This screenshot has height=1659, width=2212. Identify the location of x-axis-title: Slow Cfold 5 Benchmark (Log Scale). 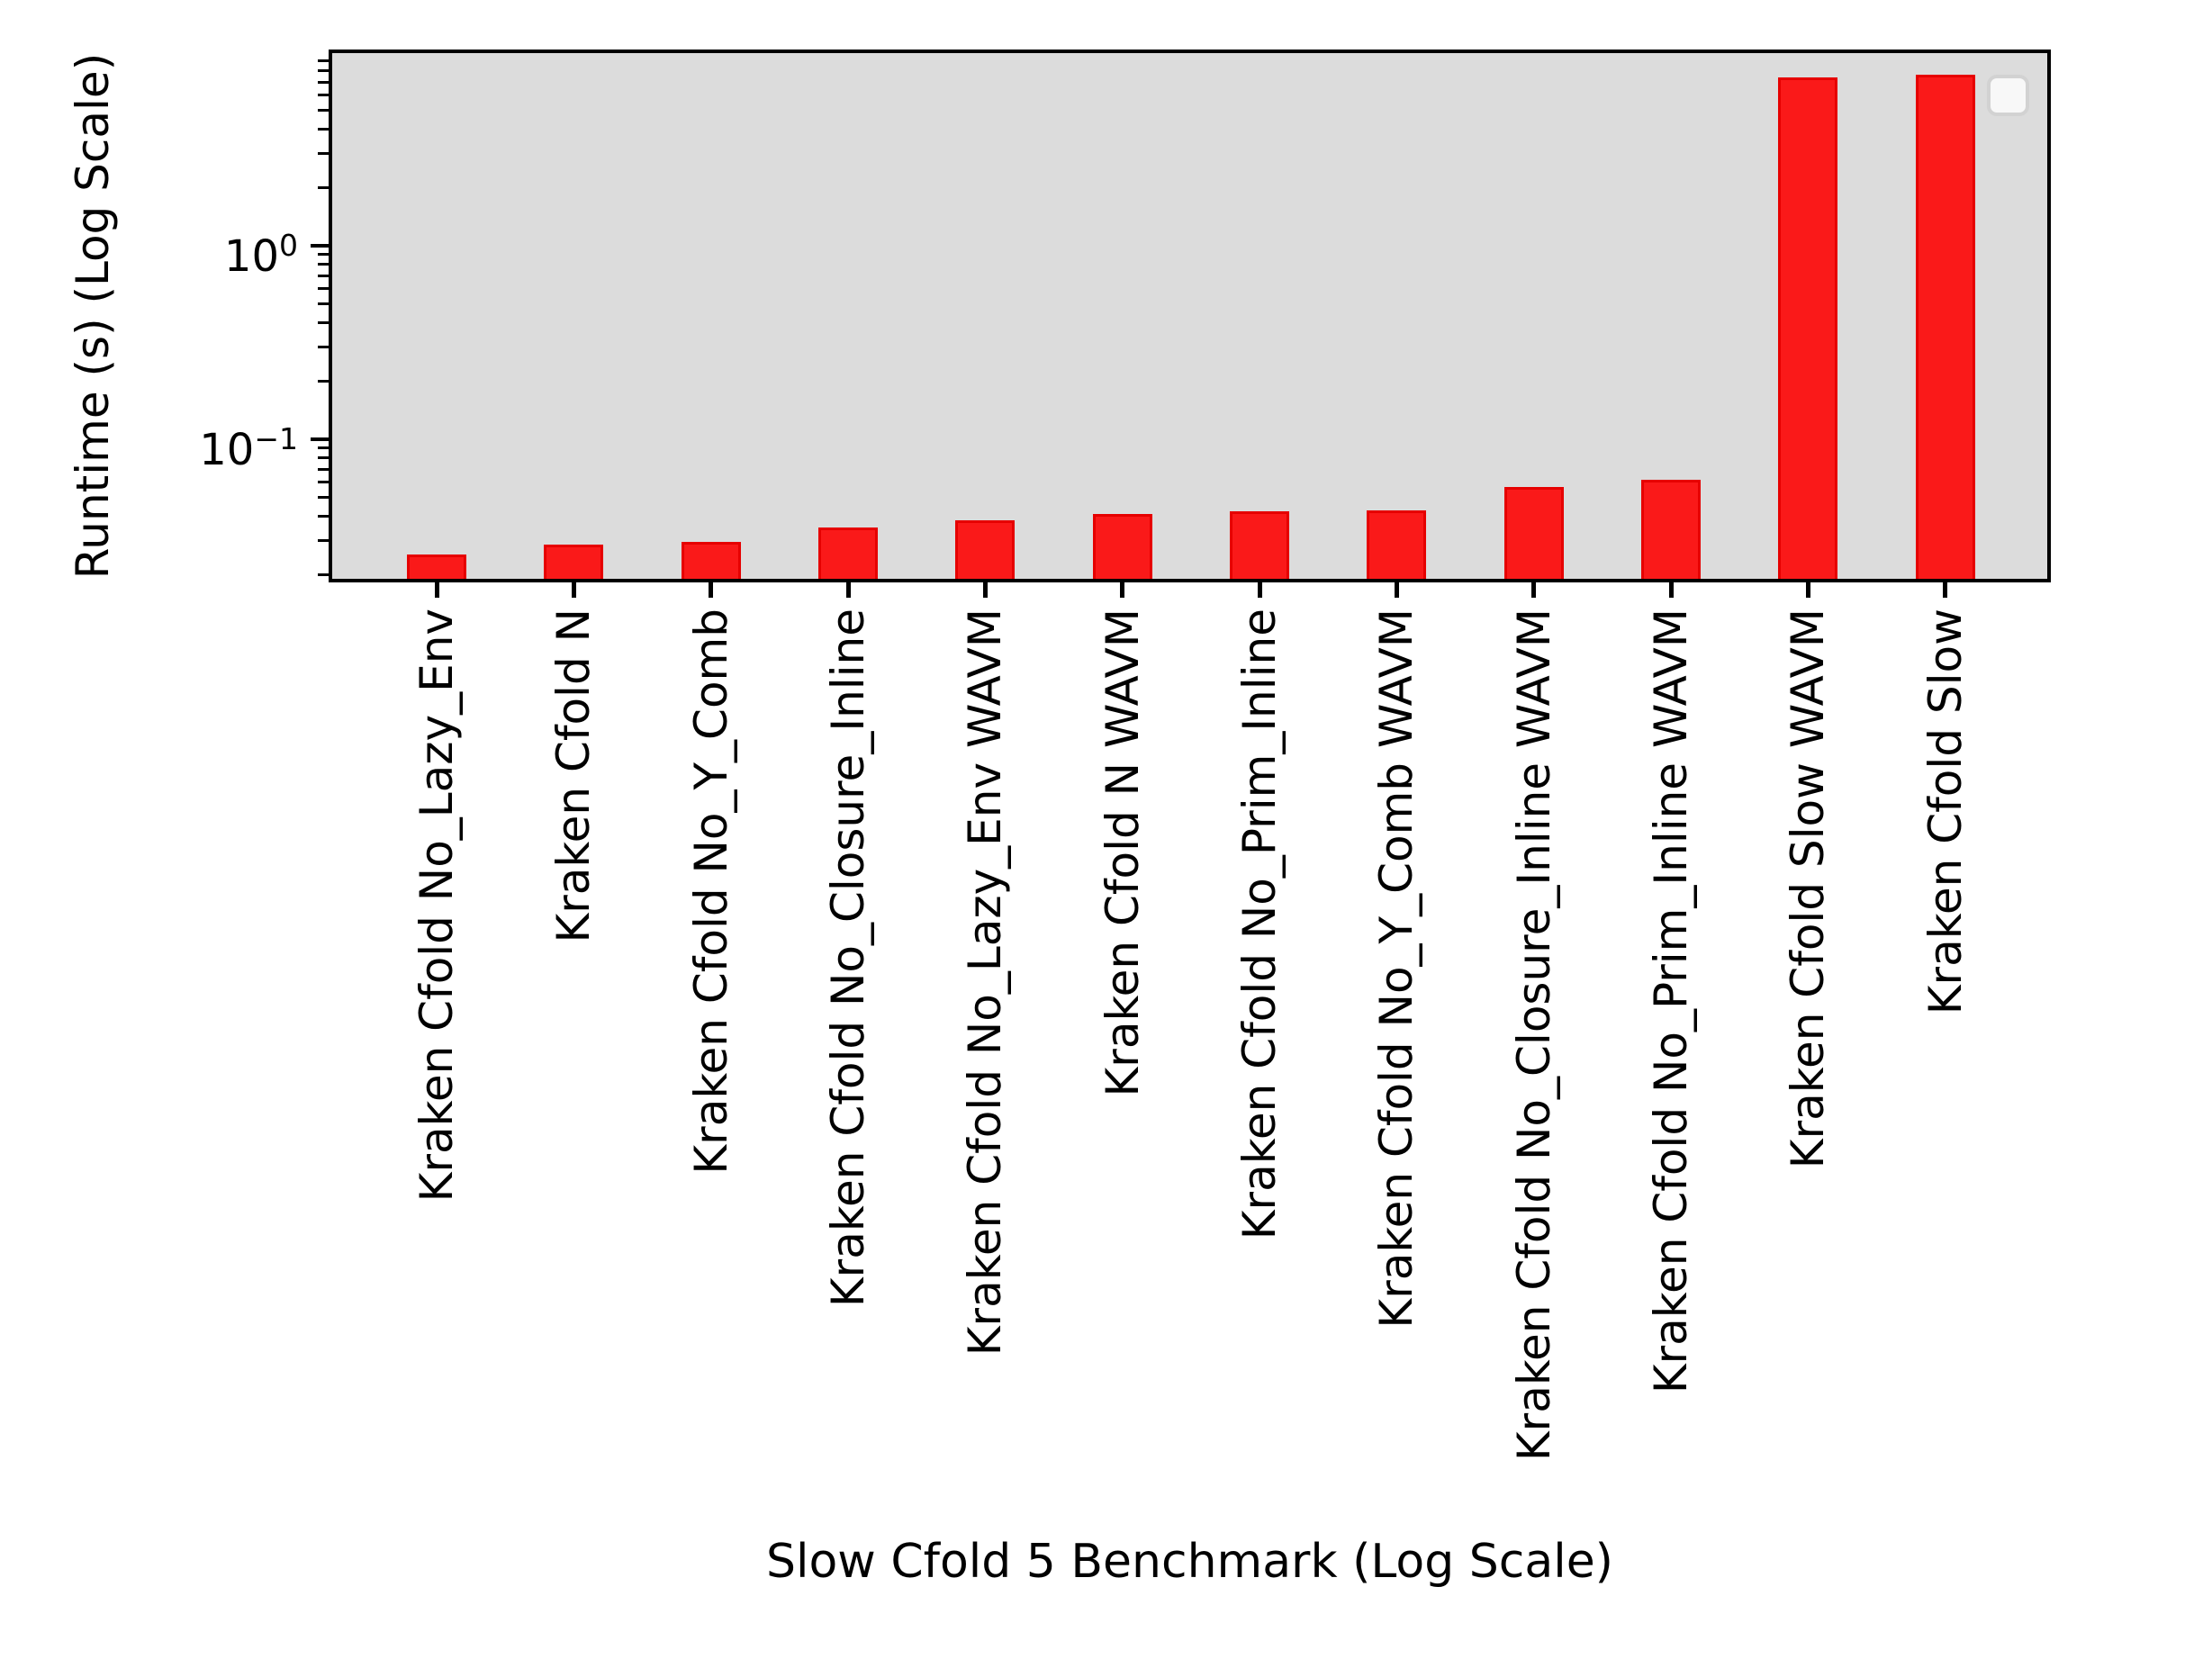
(1189, 1562).